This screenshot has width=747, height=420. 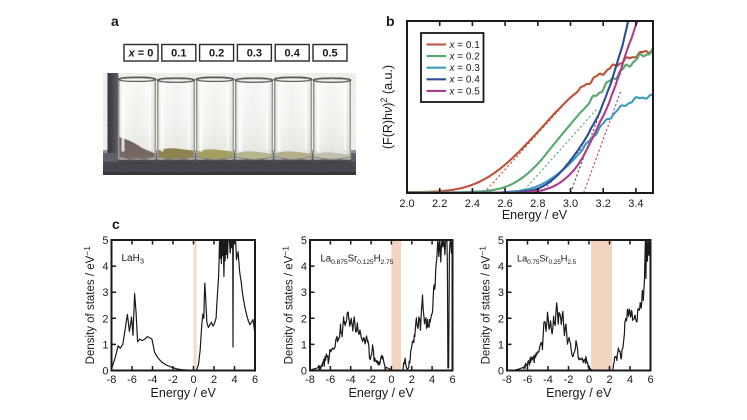 I want to click on svg-text: LaH3, so click(x=133, y=259).